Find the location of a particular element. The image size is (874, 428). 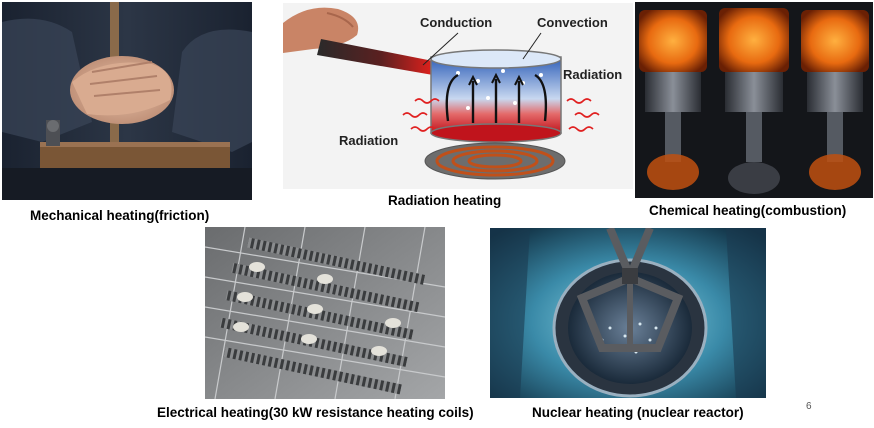

mechanical-heating-caption: Mechanical heating(friction) is located at coordinates (120, 215).